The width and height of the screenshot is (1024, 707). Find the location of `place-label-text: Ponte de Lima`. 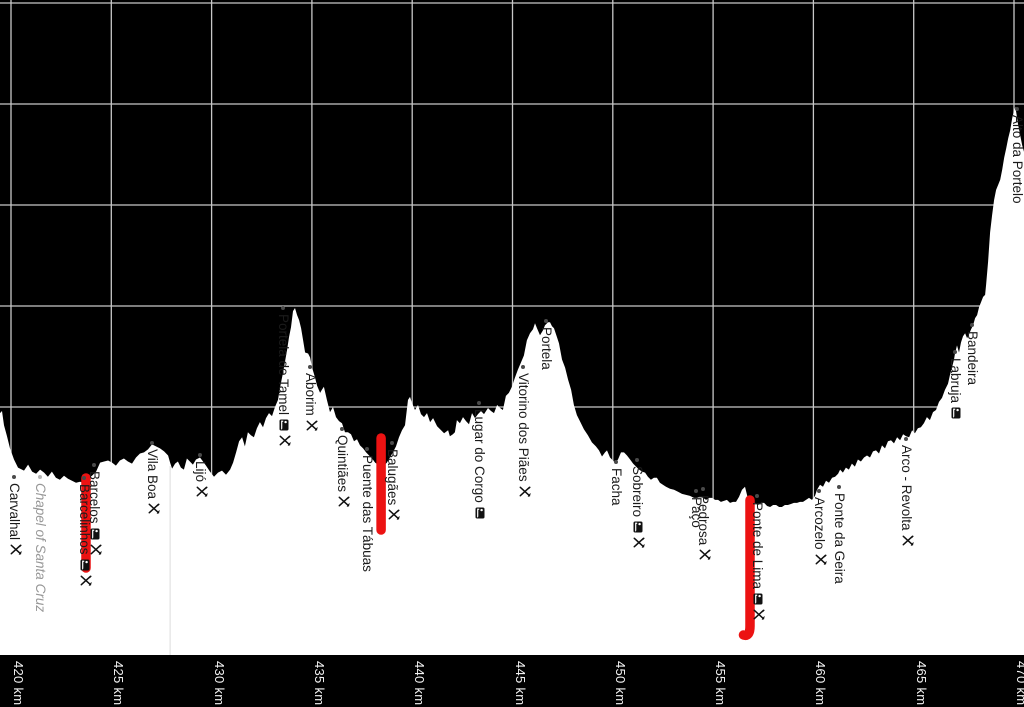

place-label-text: Ponte de Lima is located at coordinates (757, 545).